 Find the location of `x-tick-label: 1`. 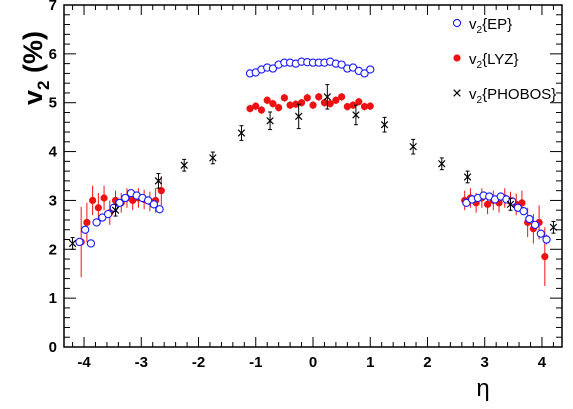

x-tick-label: 1 is located at coordinates (370, 362).